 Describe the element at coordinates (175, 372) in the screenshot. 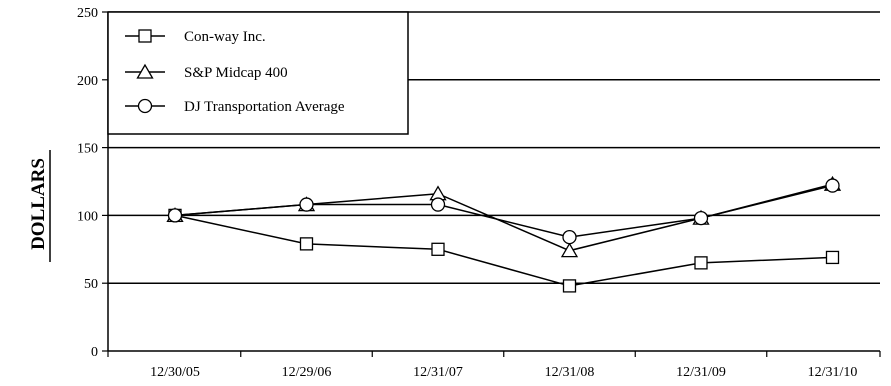

I see `x-tick-label: 12/30/05` at that location.